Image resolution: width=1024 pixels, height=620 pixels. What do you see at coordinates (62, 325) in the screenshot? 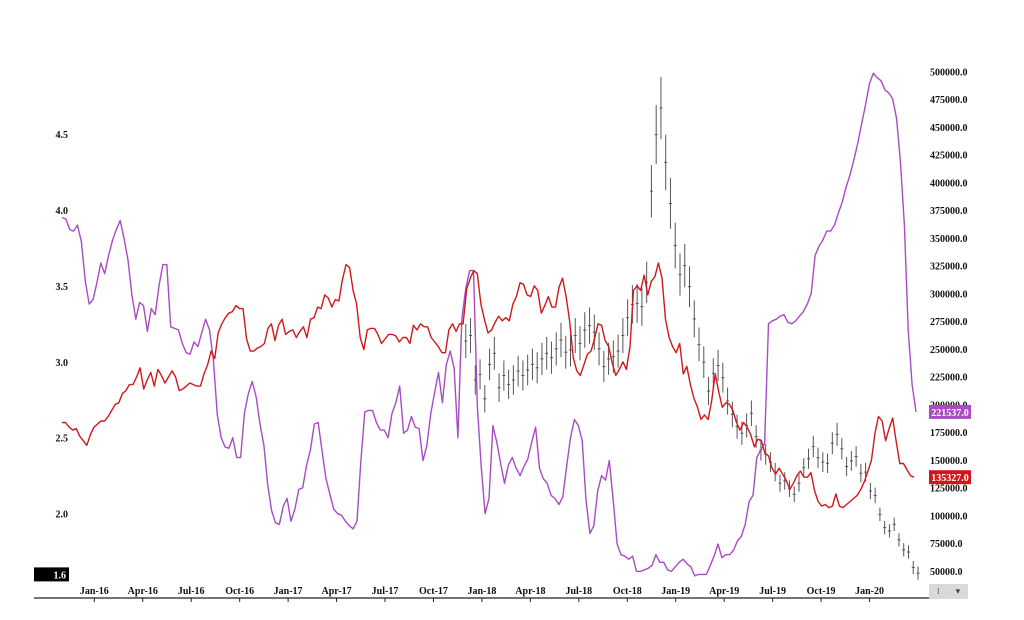
I see `left-axis-ticks: 2.0 2.5 3.0 3.5 4.0 4.5` at bounding box center [62, 325].